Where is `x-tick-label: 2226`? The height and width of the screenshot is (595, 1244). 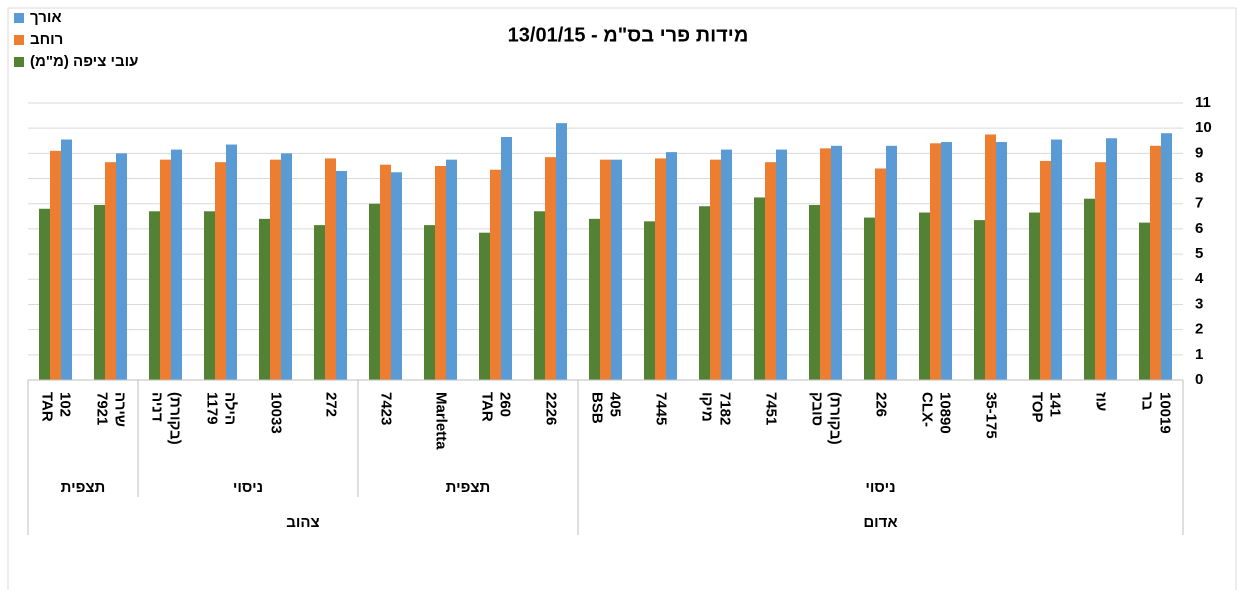 x-tick-label: 2226 is located at coordinates (551, 408).